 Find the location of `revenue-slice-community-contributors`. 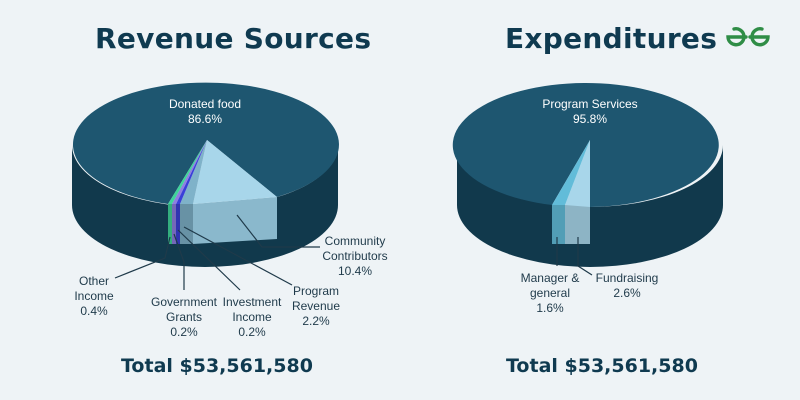

revenue-slice-community-contributors is located at coordinates (235, 172).